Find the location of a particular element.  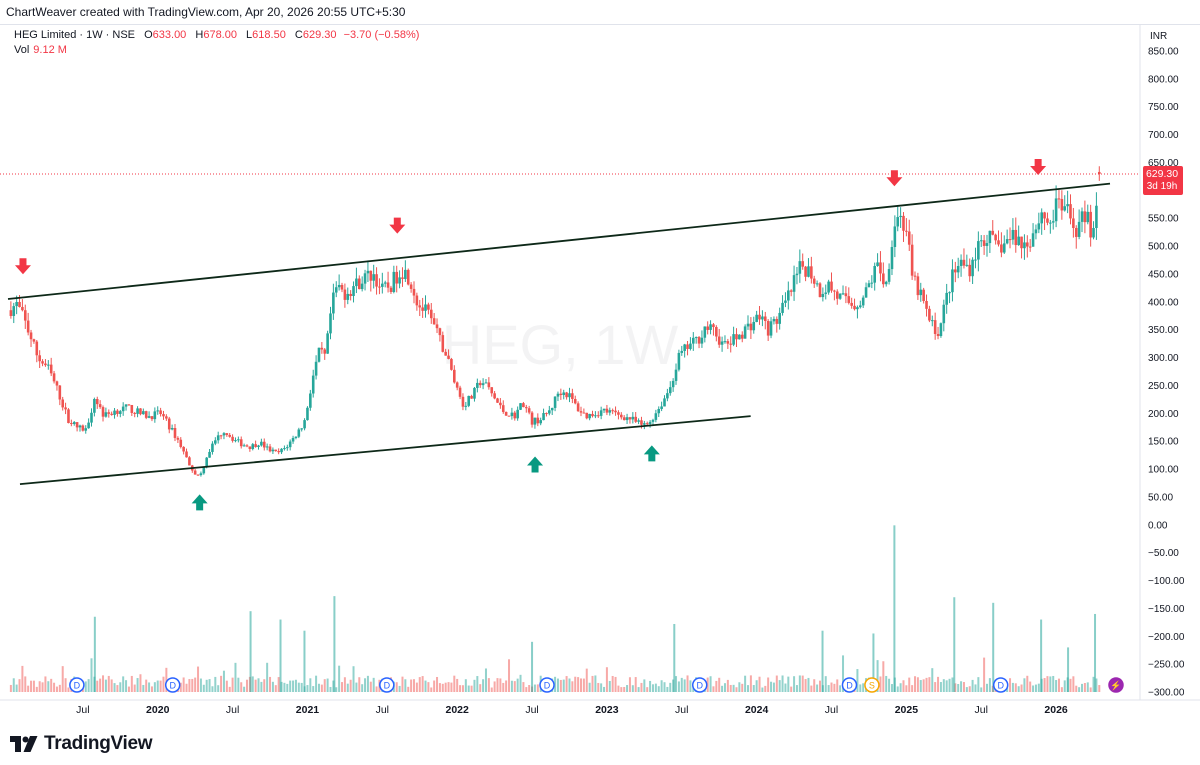

event-marker-label: D is located at coordinates (77, 686).